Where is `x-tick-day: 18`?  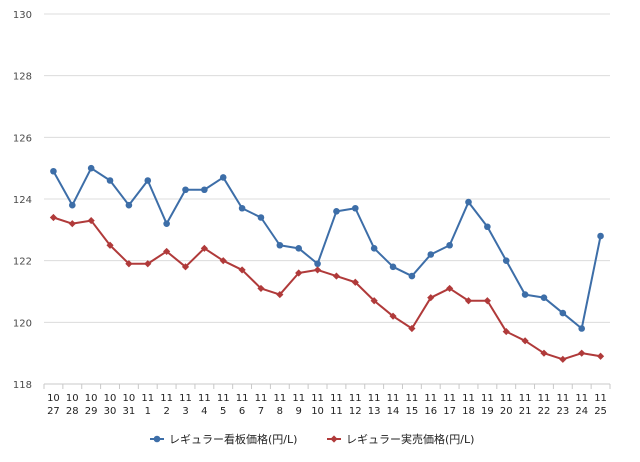
x-tick-day: 18 is located at coordinates (468, 411).